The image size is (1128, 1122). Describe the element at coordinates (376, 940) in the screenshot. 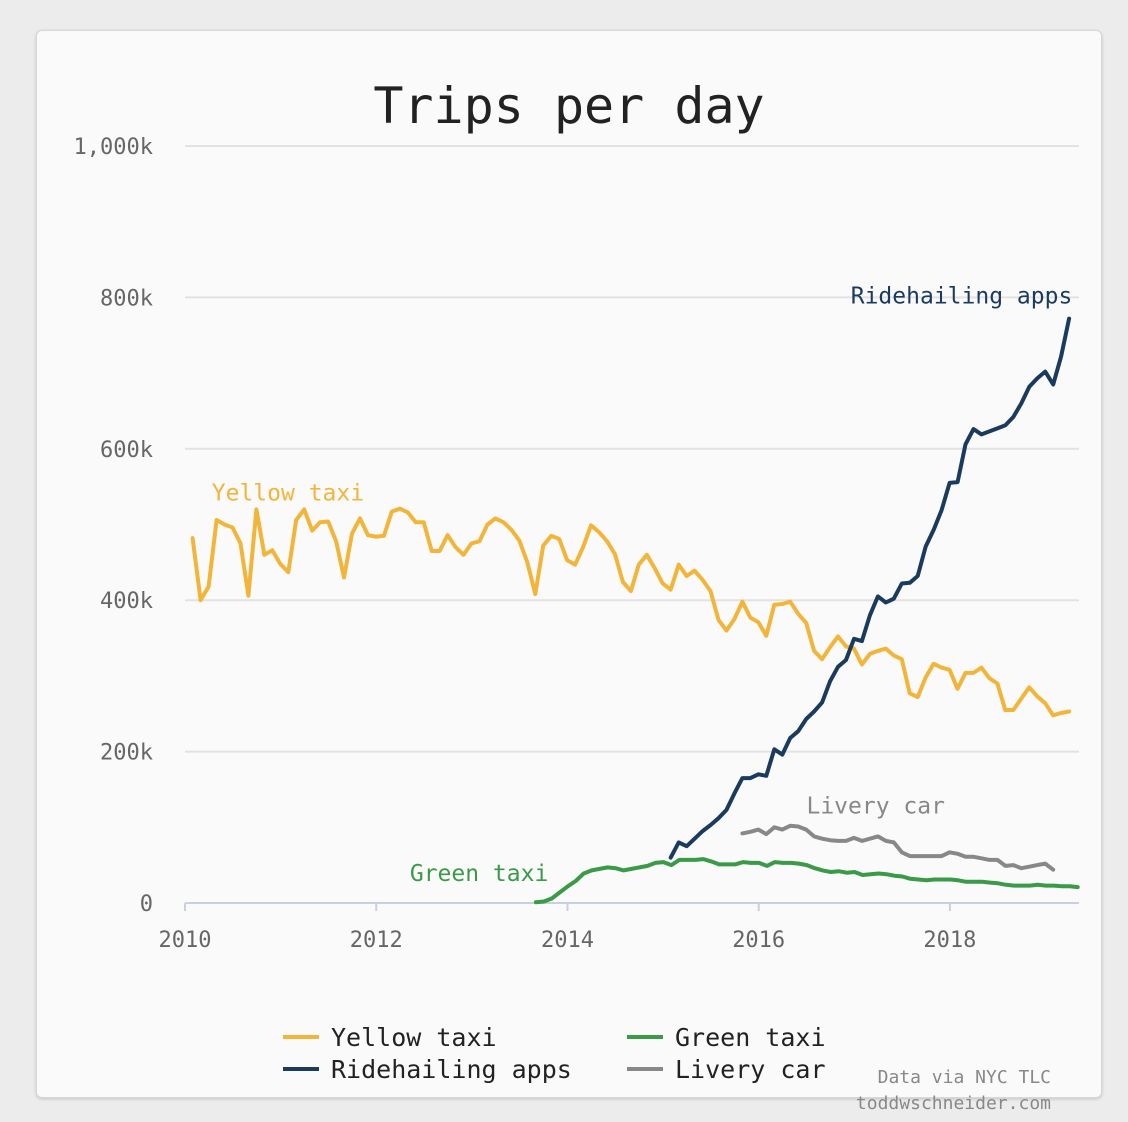

I see `x-tick-label-1: 2012` at that location.